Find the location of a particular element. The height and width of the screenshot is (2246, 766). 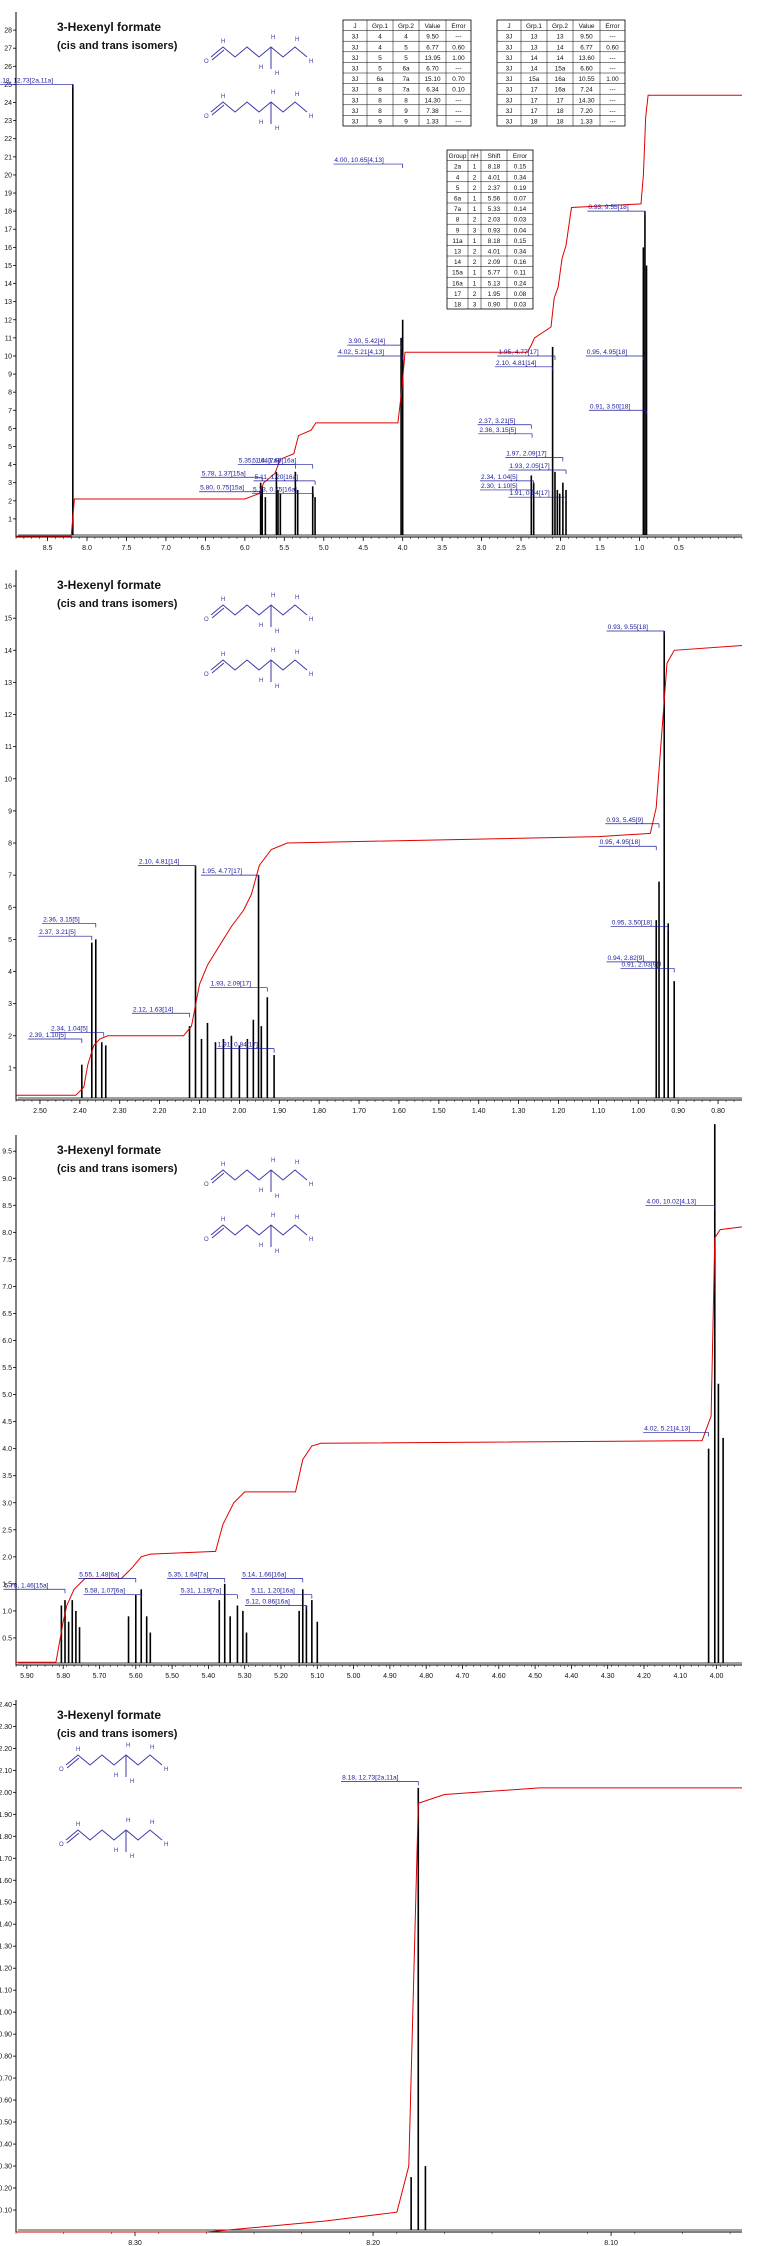

y-tick-label: 24 is located at coordinates (8, 103).